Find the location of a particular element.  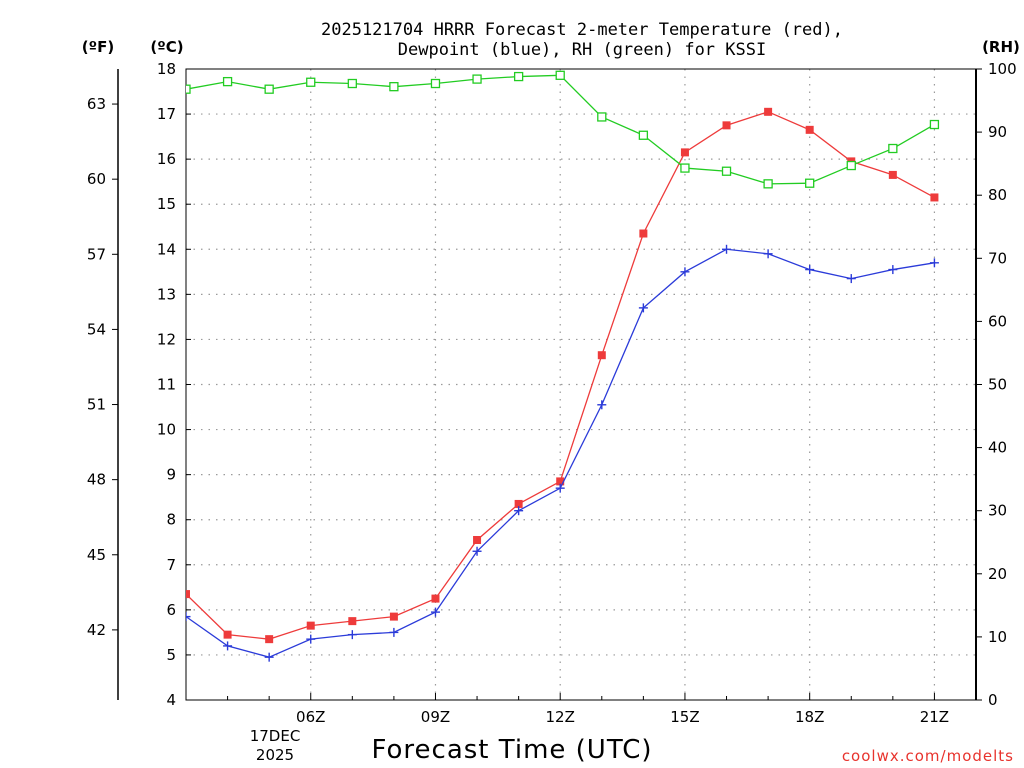

celsius-tick-label: 4 is located at coordinates (171, 700).